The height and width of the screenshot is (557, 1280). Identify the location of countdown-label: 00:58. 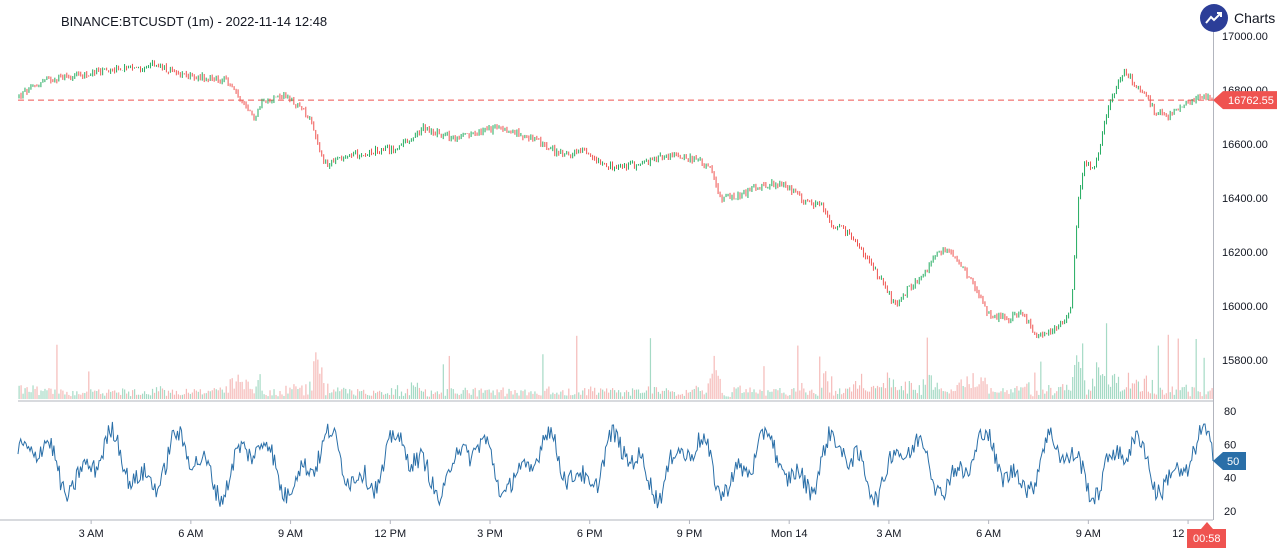
(1207, 539).